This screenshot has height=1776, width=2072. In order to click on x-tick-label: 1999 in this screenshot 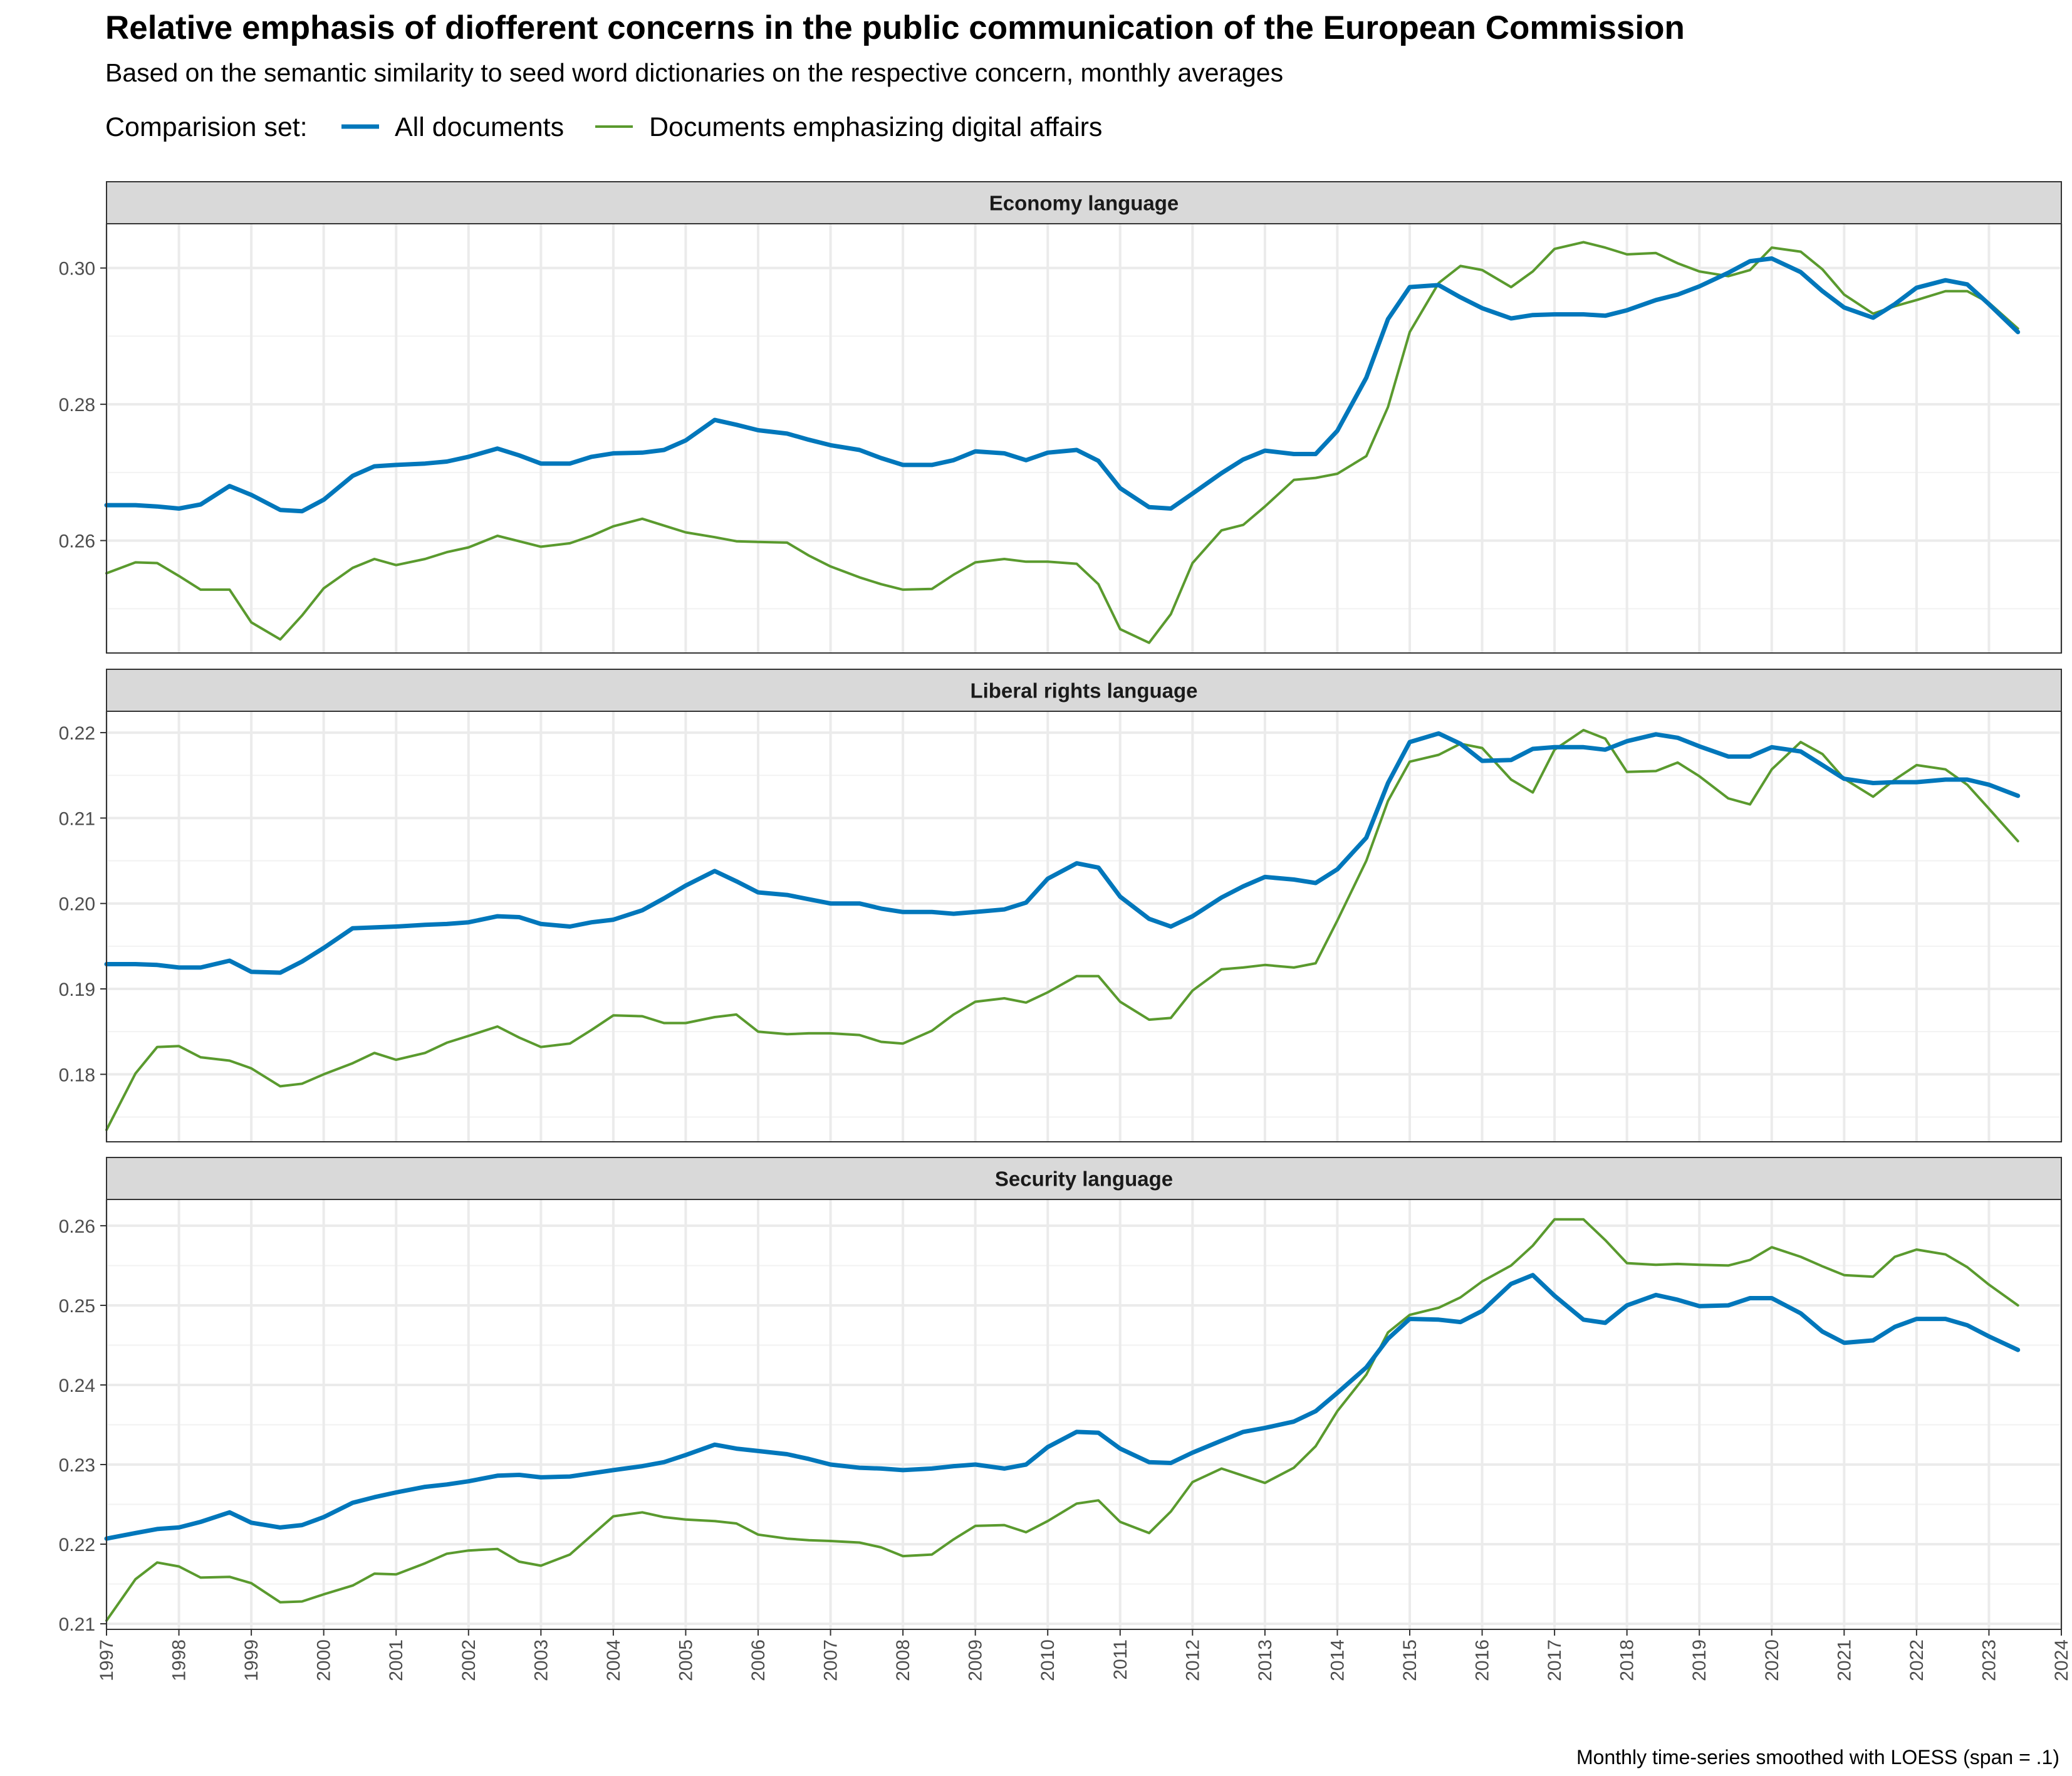, I will do `click(251, 1660)`.